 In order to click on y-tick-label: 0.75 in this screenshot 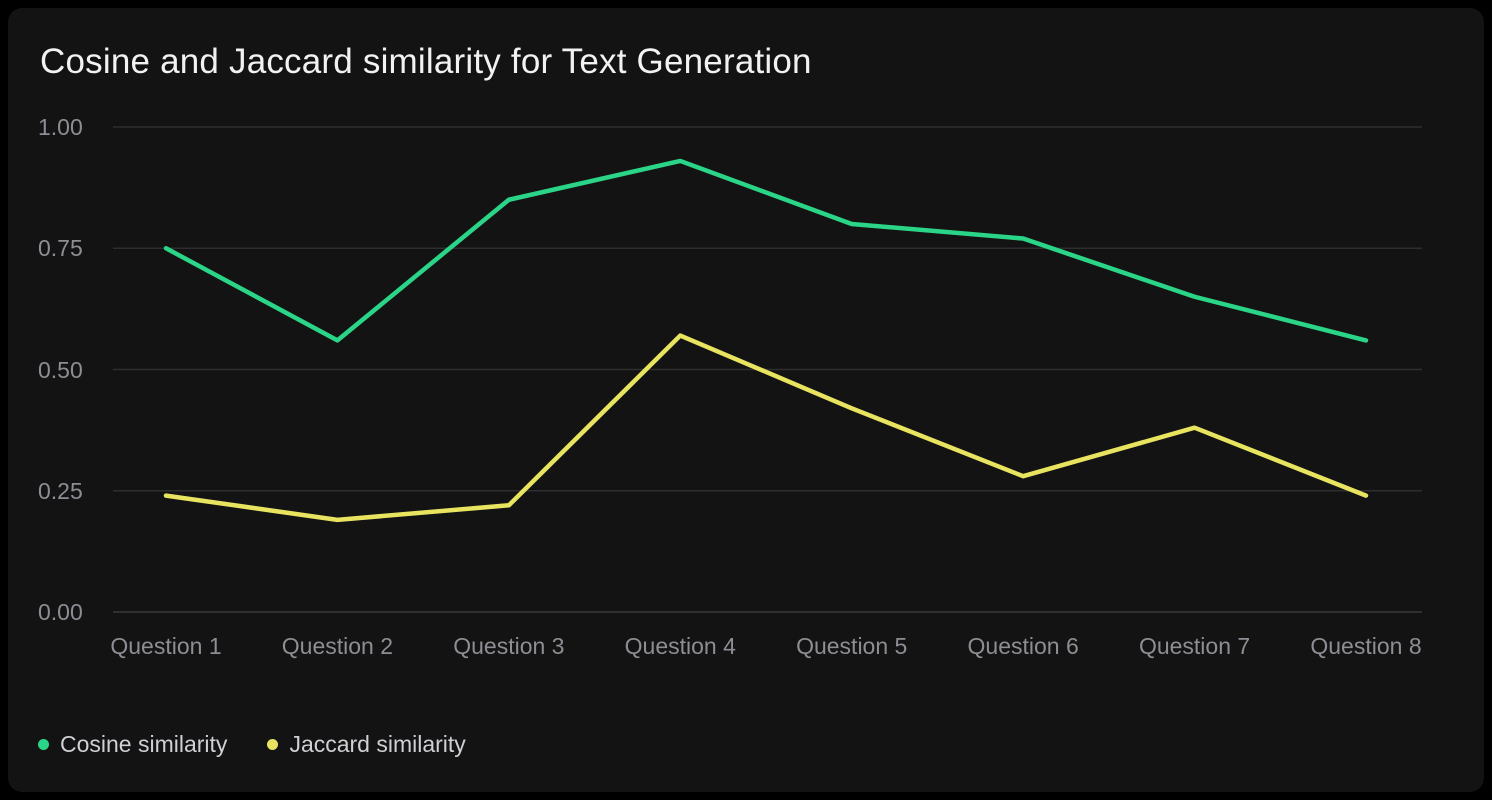, I will do `click(60, 248)`.